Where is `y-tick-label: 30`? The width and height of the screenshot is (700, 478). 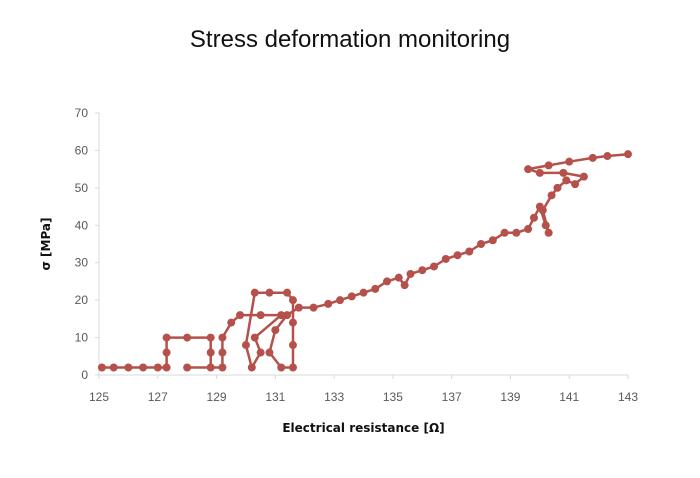
y-tick-label: 30 is located at coordinates (82, 263).